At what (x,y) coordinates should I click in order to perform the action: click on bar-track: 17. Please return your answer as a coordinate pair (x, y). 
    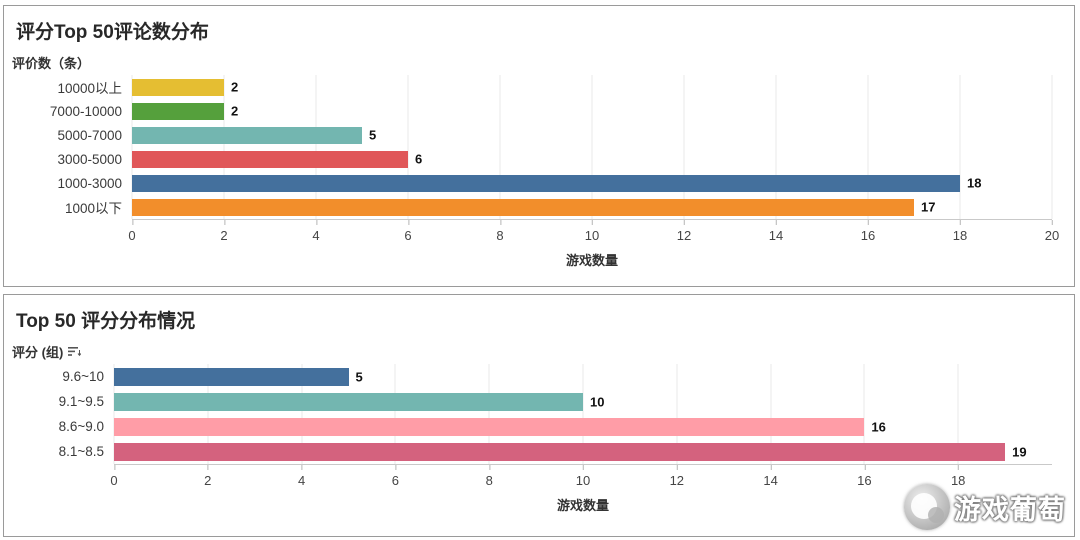
    Looking at the image, I should click on (592, 207).